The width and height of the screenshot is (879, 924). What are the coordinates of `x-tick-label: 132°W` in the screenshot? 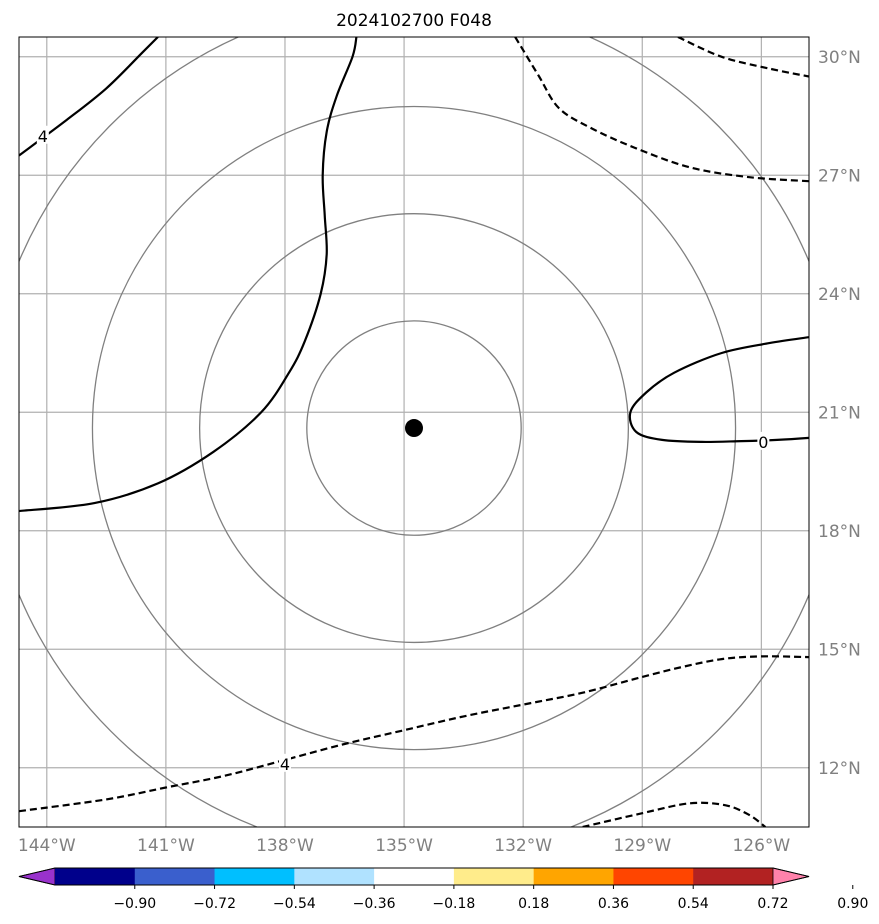 It's located at (523, 846).